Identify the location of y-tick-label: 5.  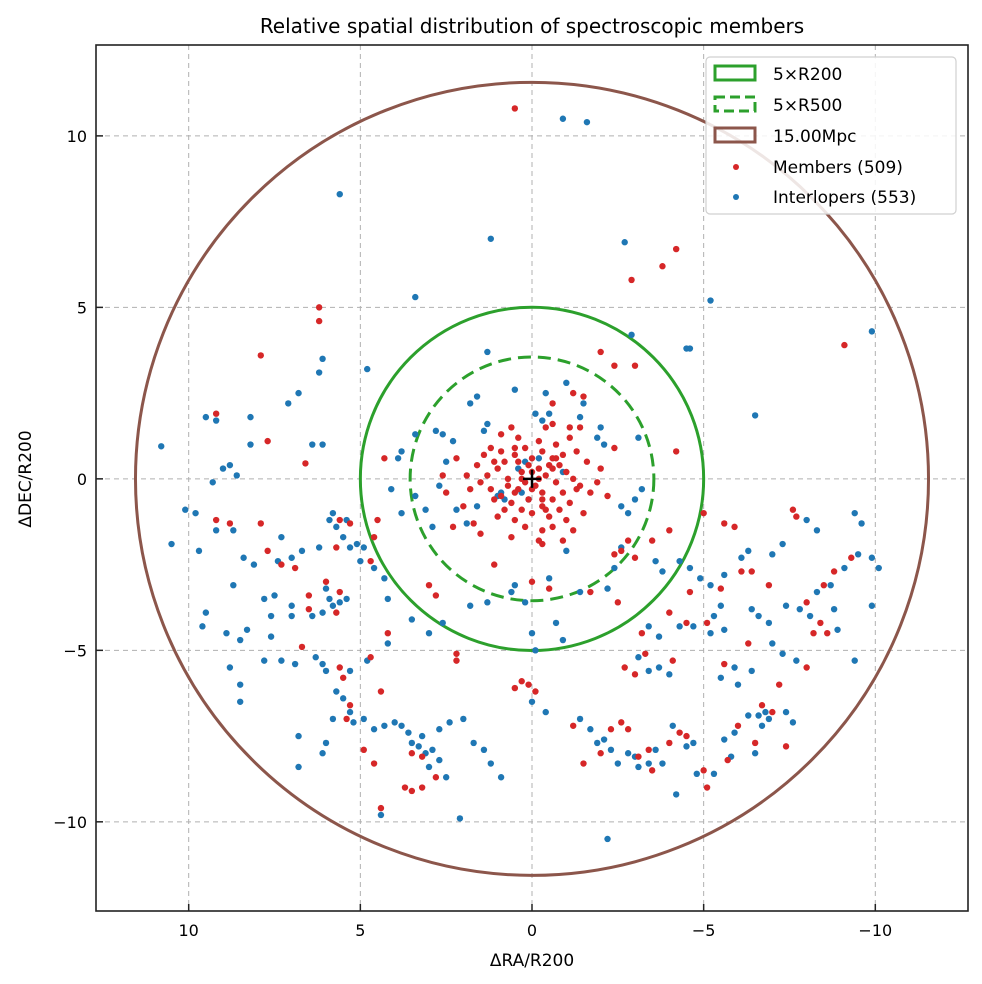
(82, 307).